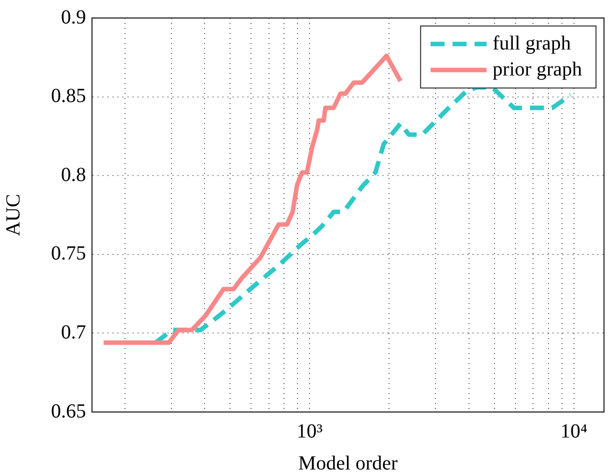 This screenshot has height=476, width=615. What do you see at coordinates (68, 253) in the screenshot?
I see `y-tick-label: 0.75` at bounding box center [68, 253].